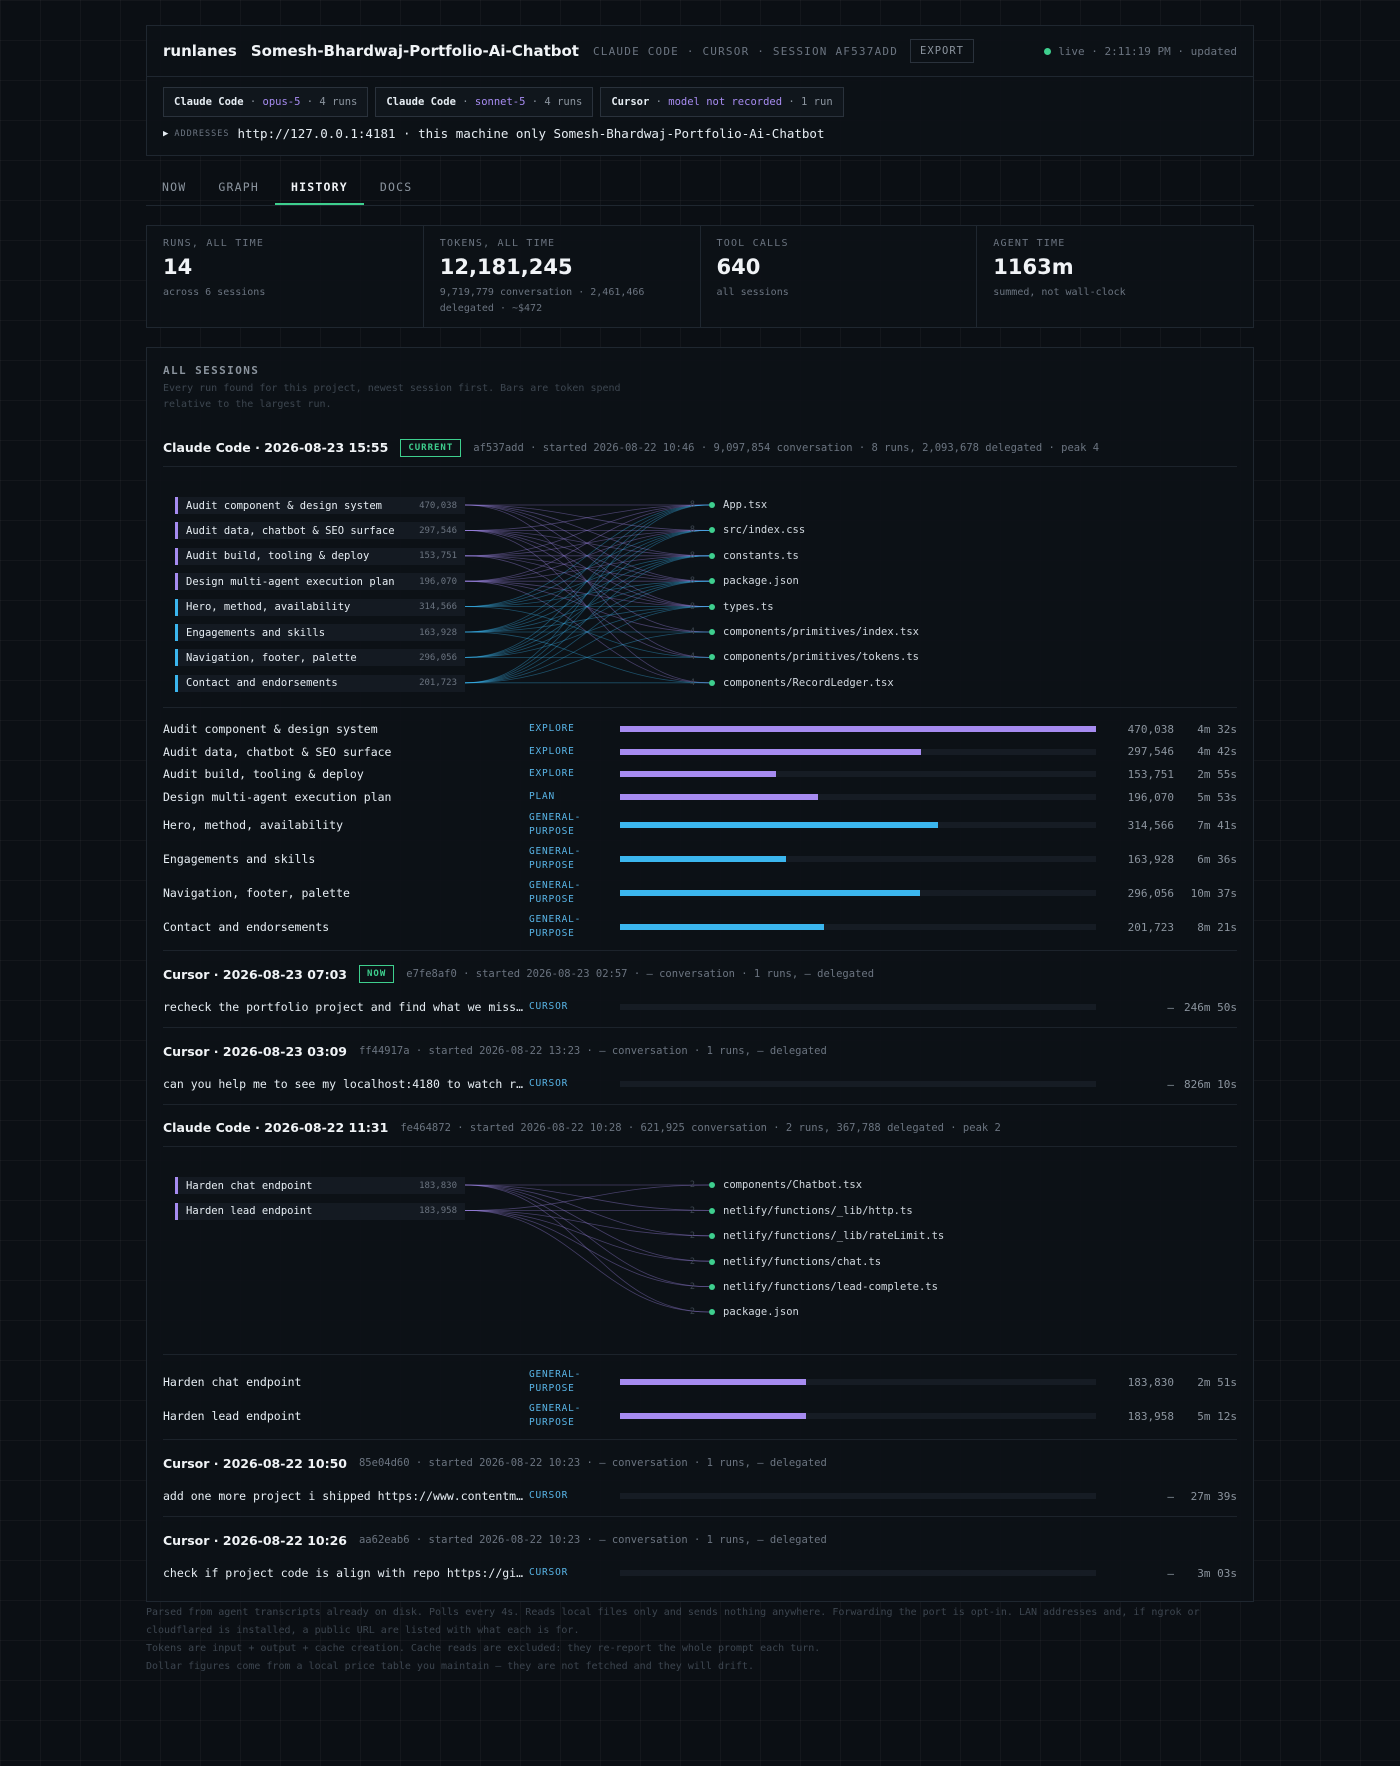 The height and width of the screenshot is (1766, 1400). I want to click on file-node: 2 components/Chatbot.tsx, so click(776, 1185).